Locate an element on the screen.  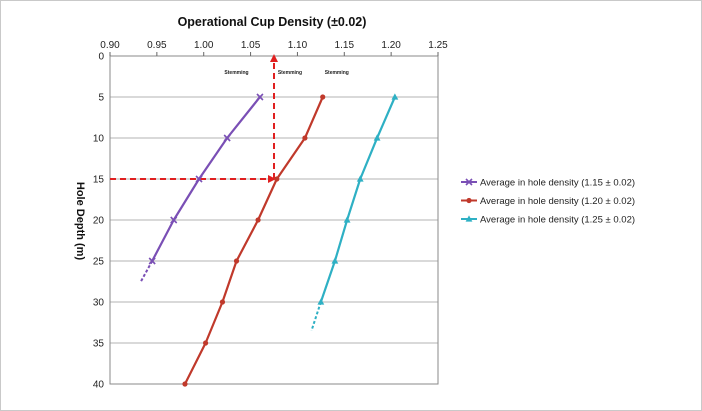
y-tick-label: 35 is located at coordinates (99, 344).